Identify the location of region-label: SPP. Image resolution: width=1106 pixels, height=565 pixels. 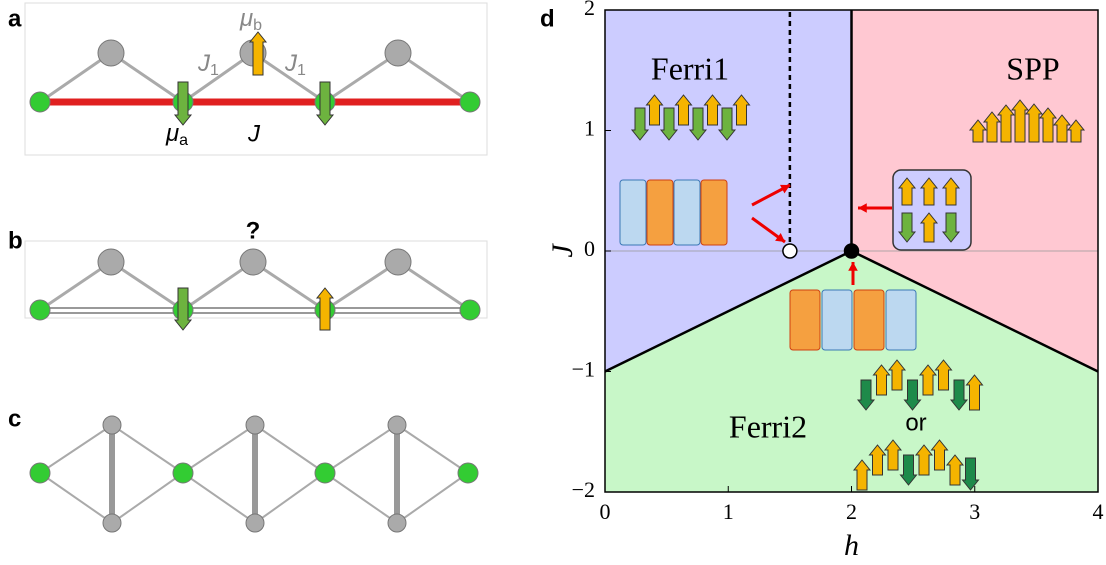
(1032, 68).